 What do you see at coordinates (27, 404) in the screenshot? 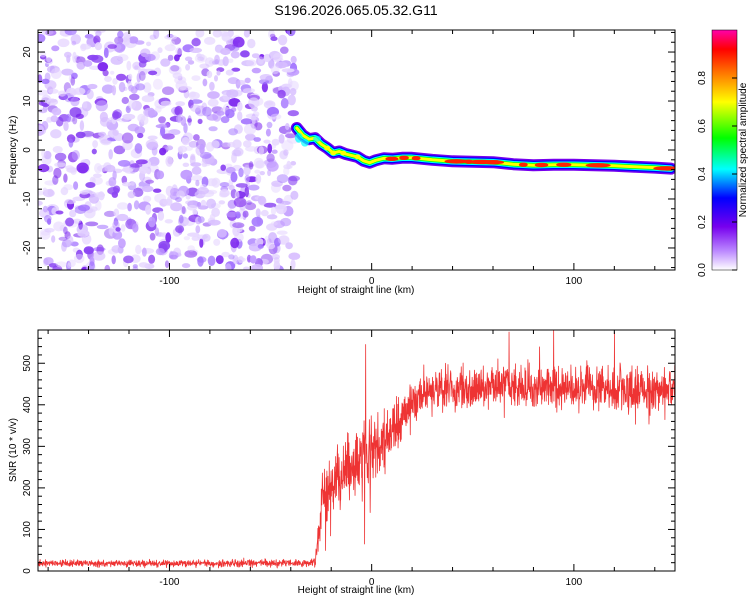
I see `snr-y-tick-label: 400` at bounding box center [27, 404].